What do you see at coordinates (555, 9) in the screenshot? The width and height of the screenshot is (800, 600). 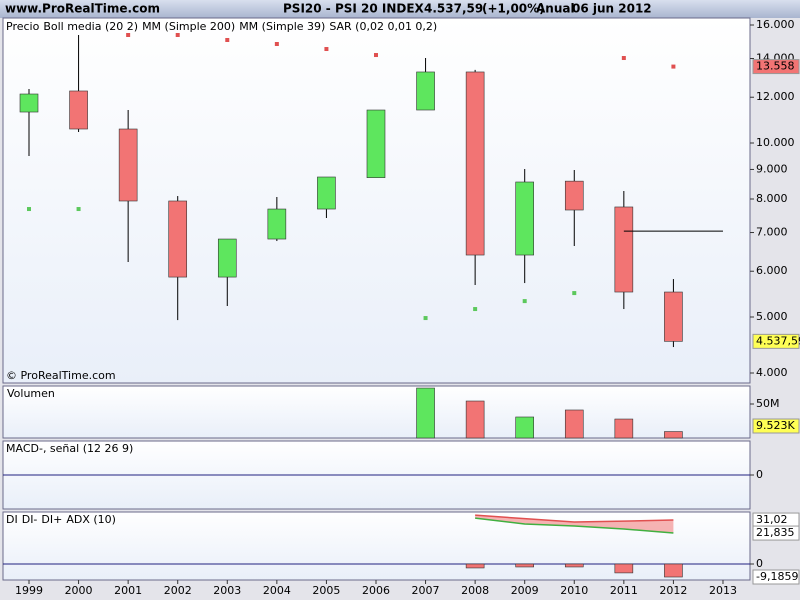 I see `period: Anual` at bounding box center [555, 9].